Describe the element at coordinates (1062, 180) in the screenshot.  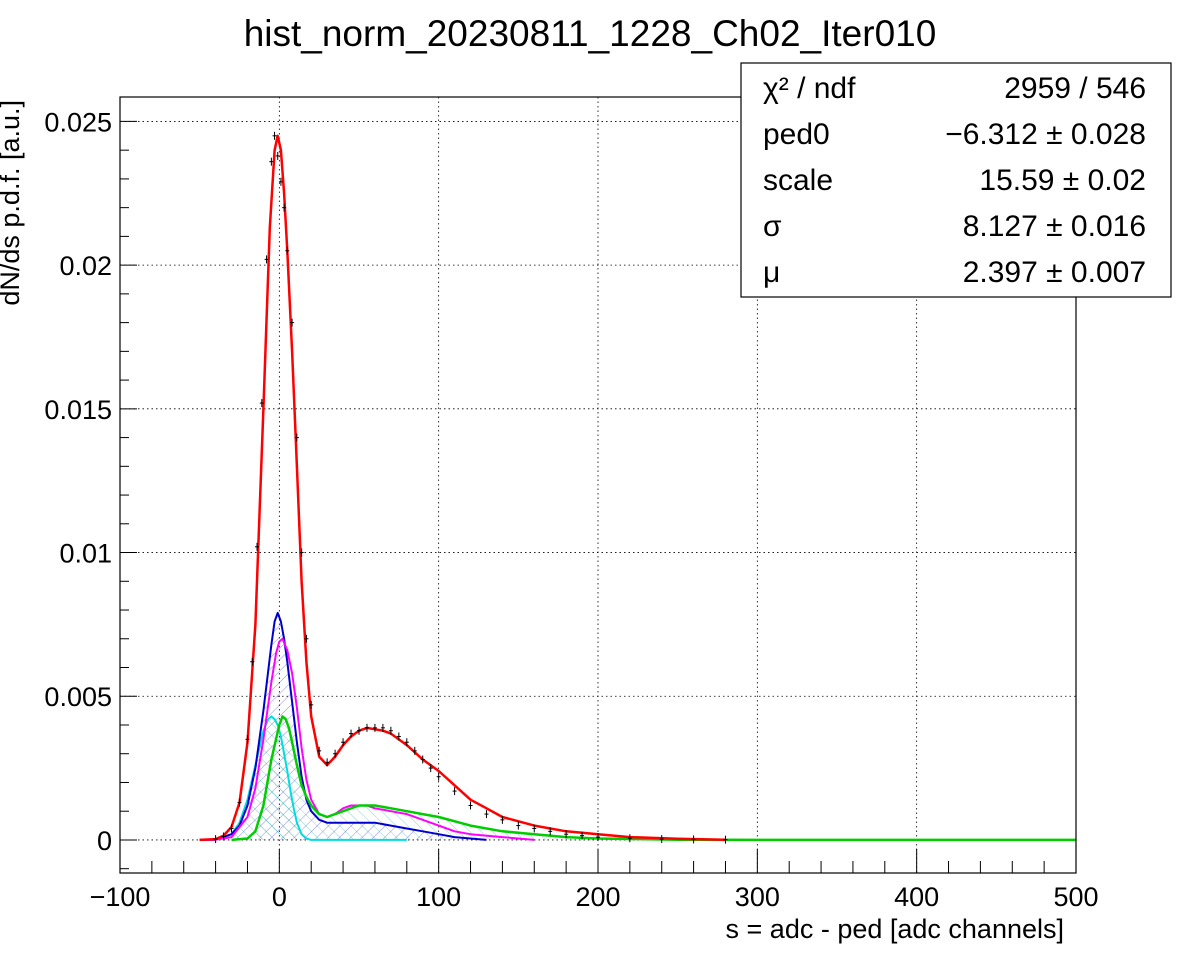
I see `stat-value: 15.59 ± 0.02` at that location.